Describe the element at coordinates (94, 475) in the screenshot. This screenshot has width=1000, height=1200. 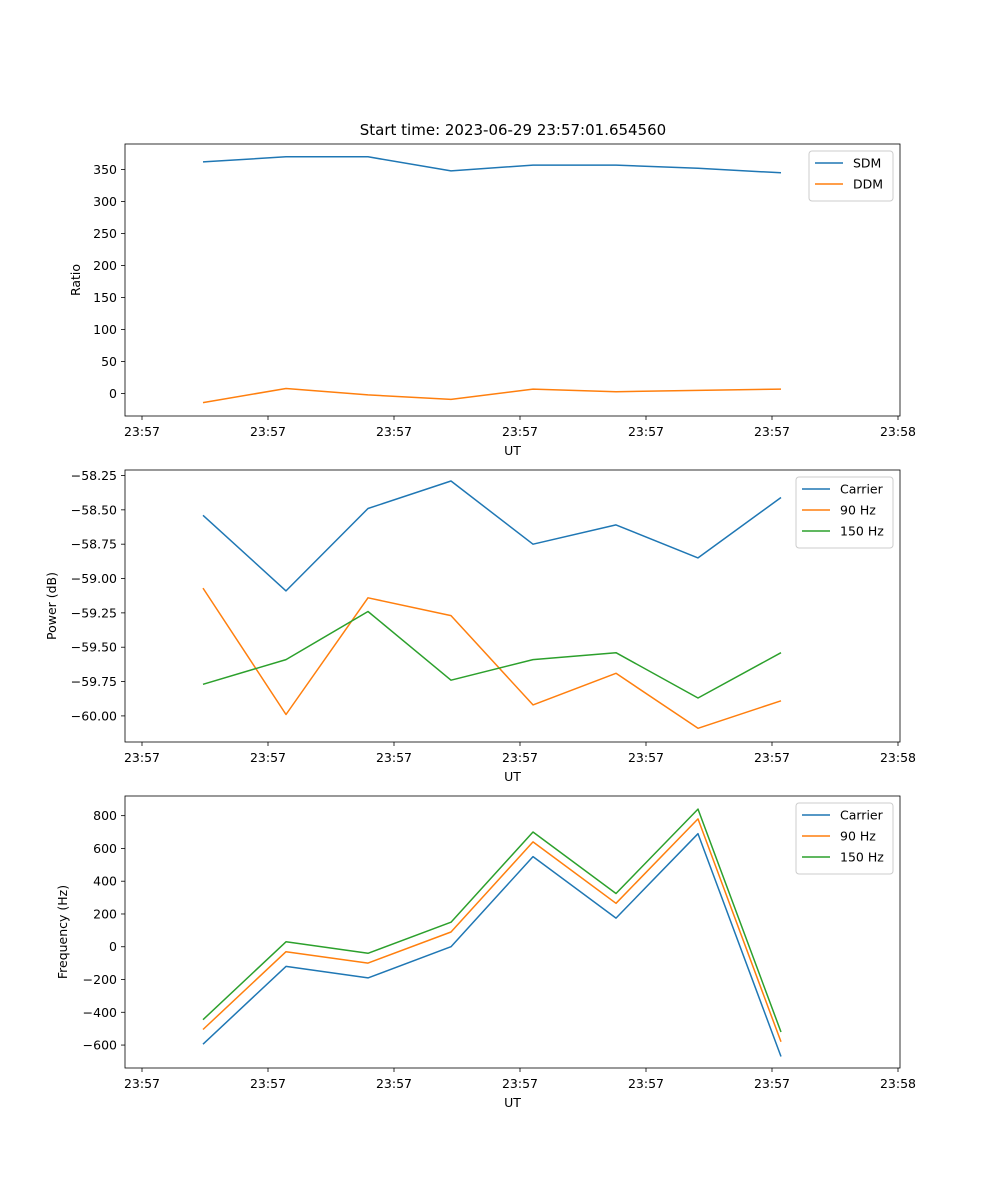
I see `y-tick-label: −58.25` at that location.